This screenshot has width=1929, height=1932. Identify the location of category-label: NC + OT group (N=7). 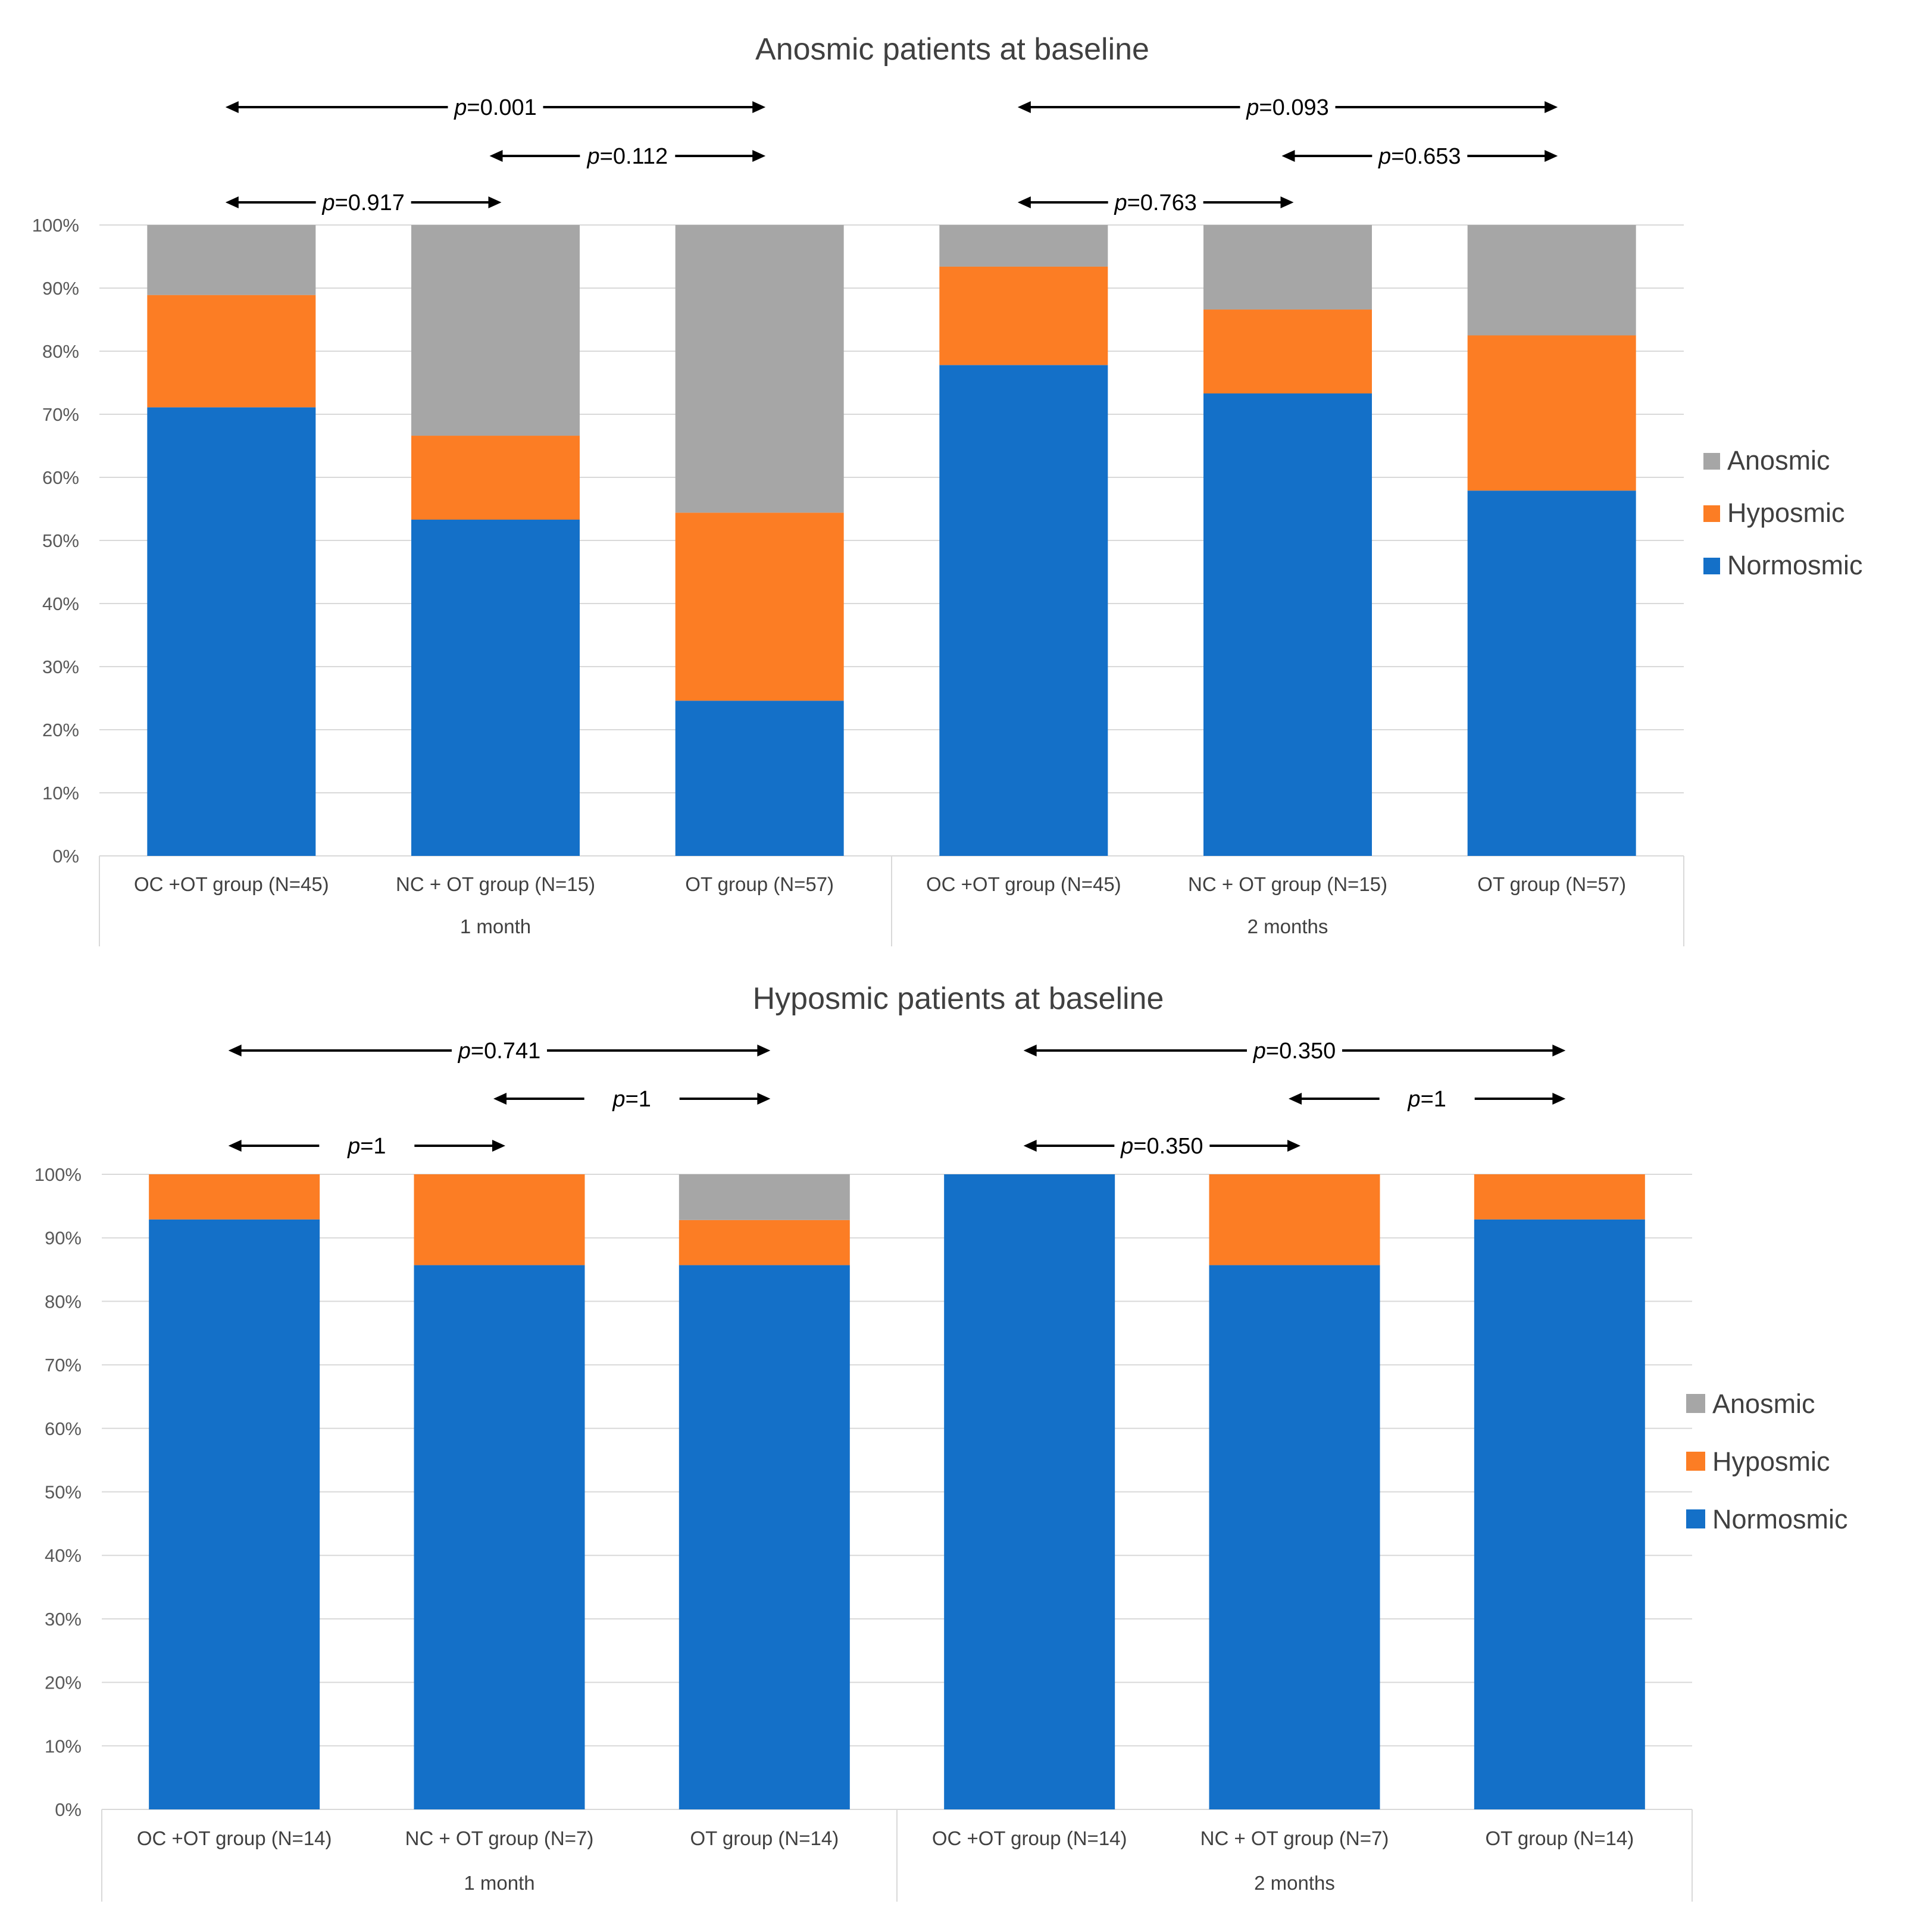
(1294, 1838).